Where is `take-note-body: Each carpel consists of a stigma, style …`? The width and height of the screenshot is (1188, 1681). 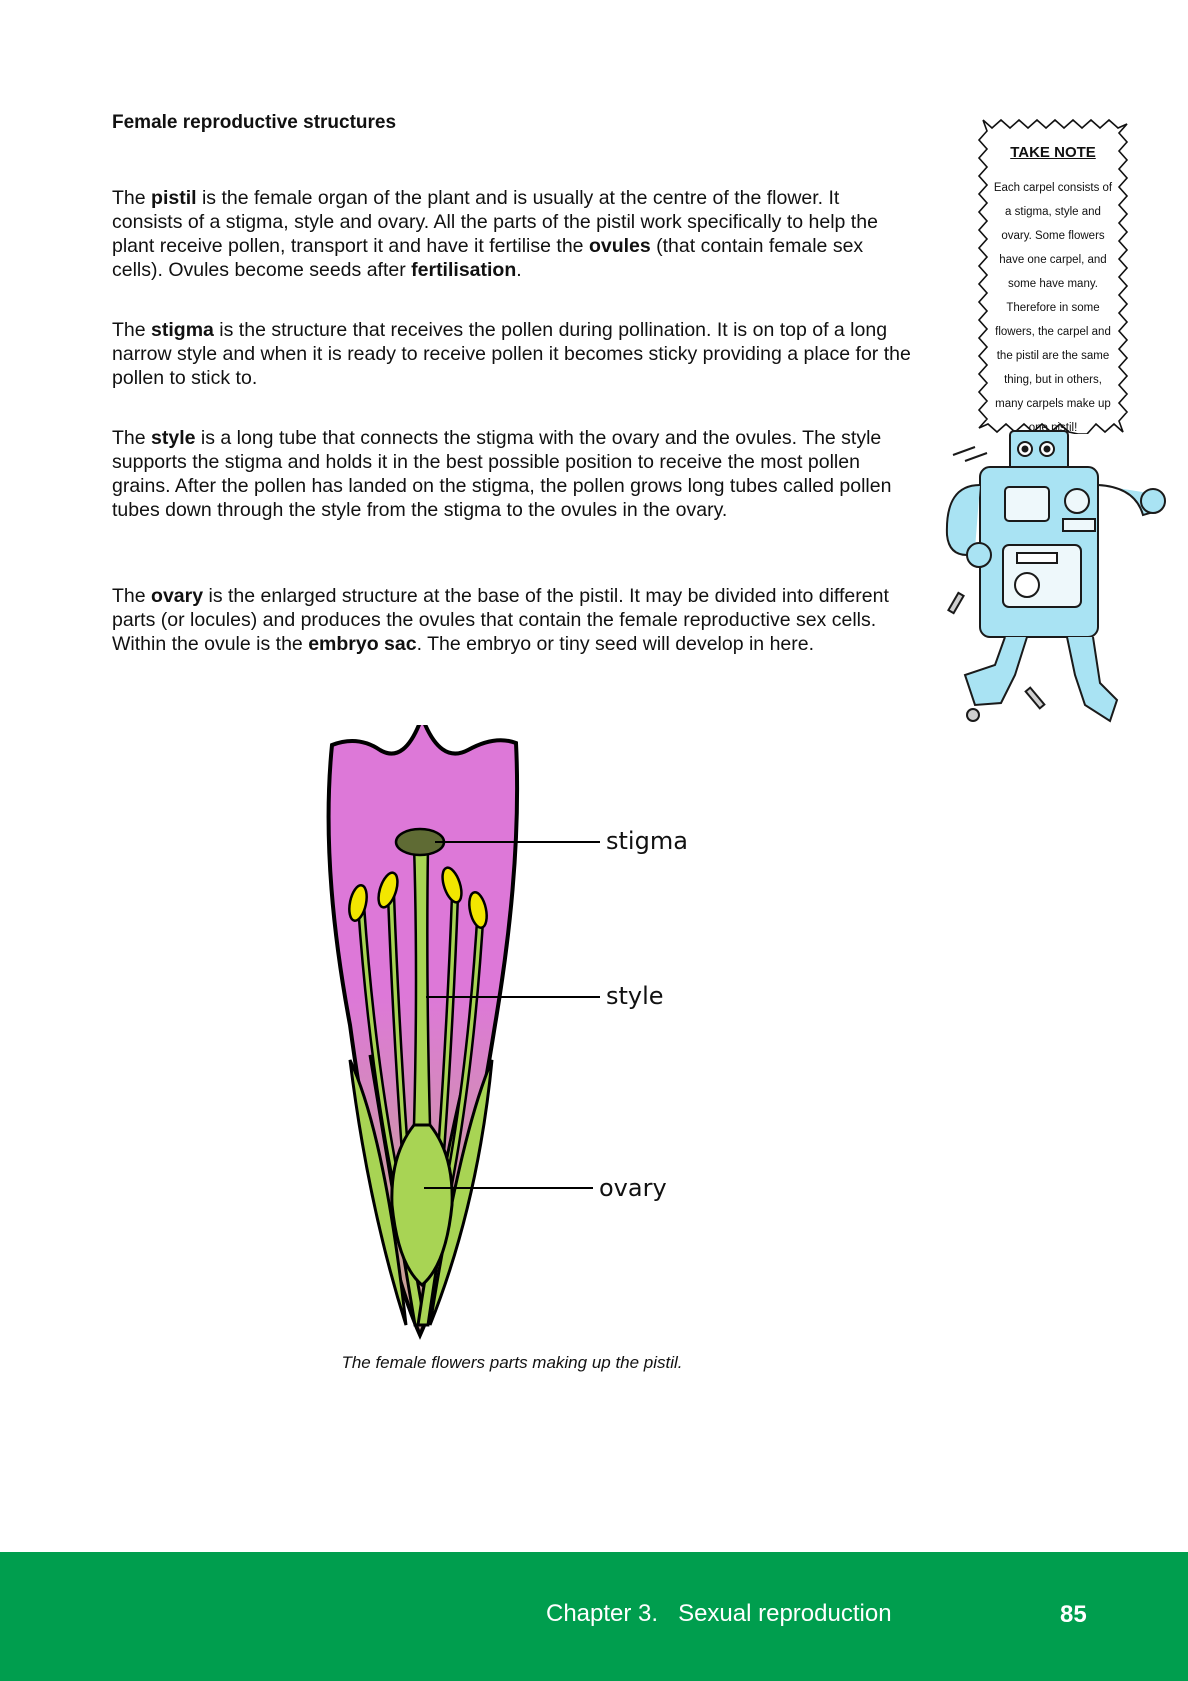
take-note-body: Each carpel consists of a stigma, style … is located at coordinates (1053, 308).